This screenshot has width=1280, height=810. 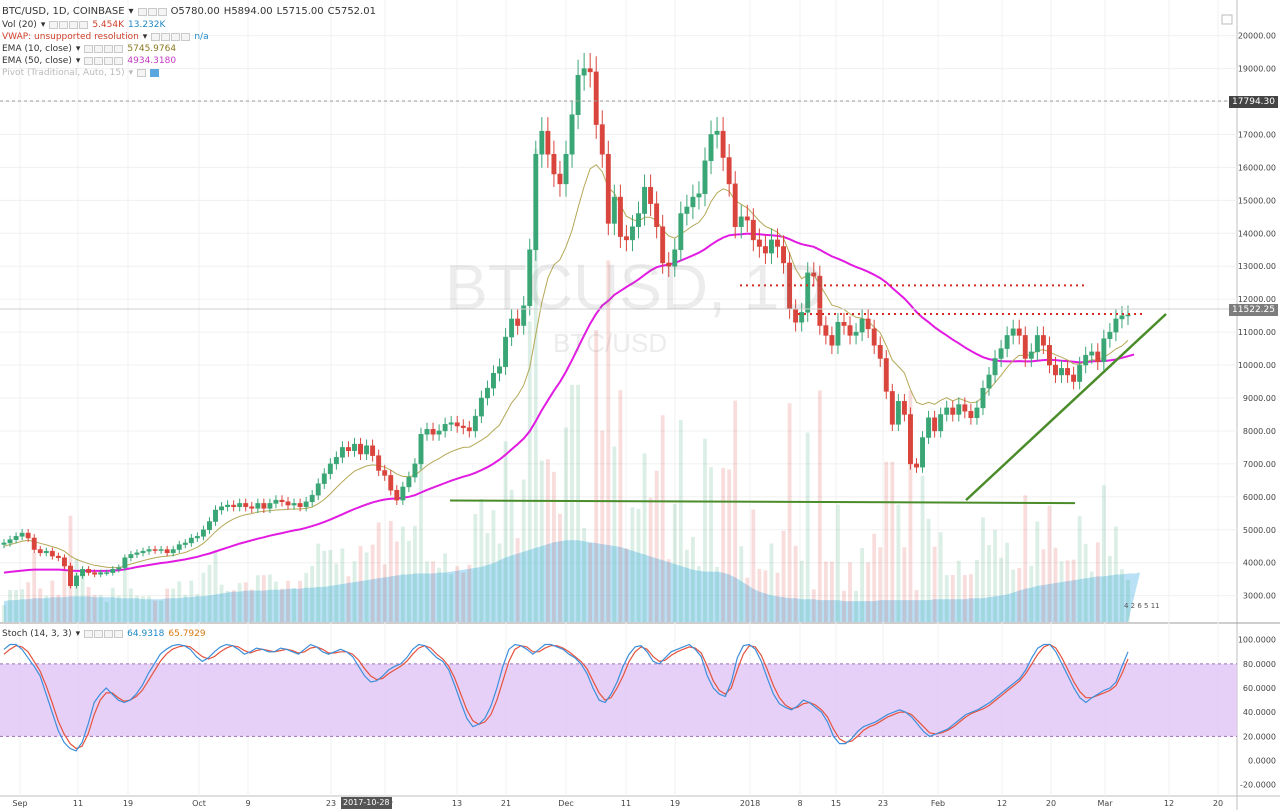 I want to click on eye-icon, so click(x=155, y=73).